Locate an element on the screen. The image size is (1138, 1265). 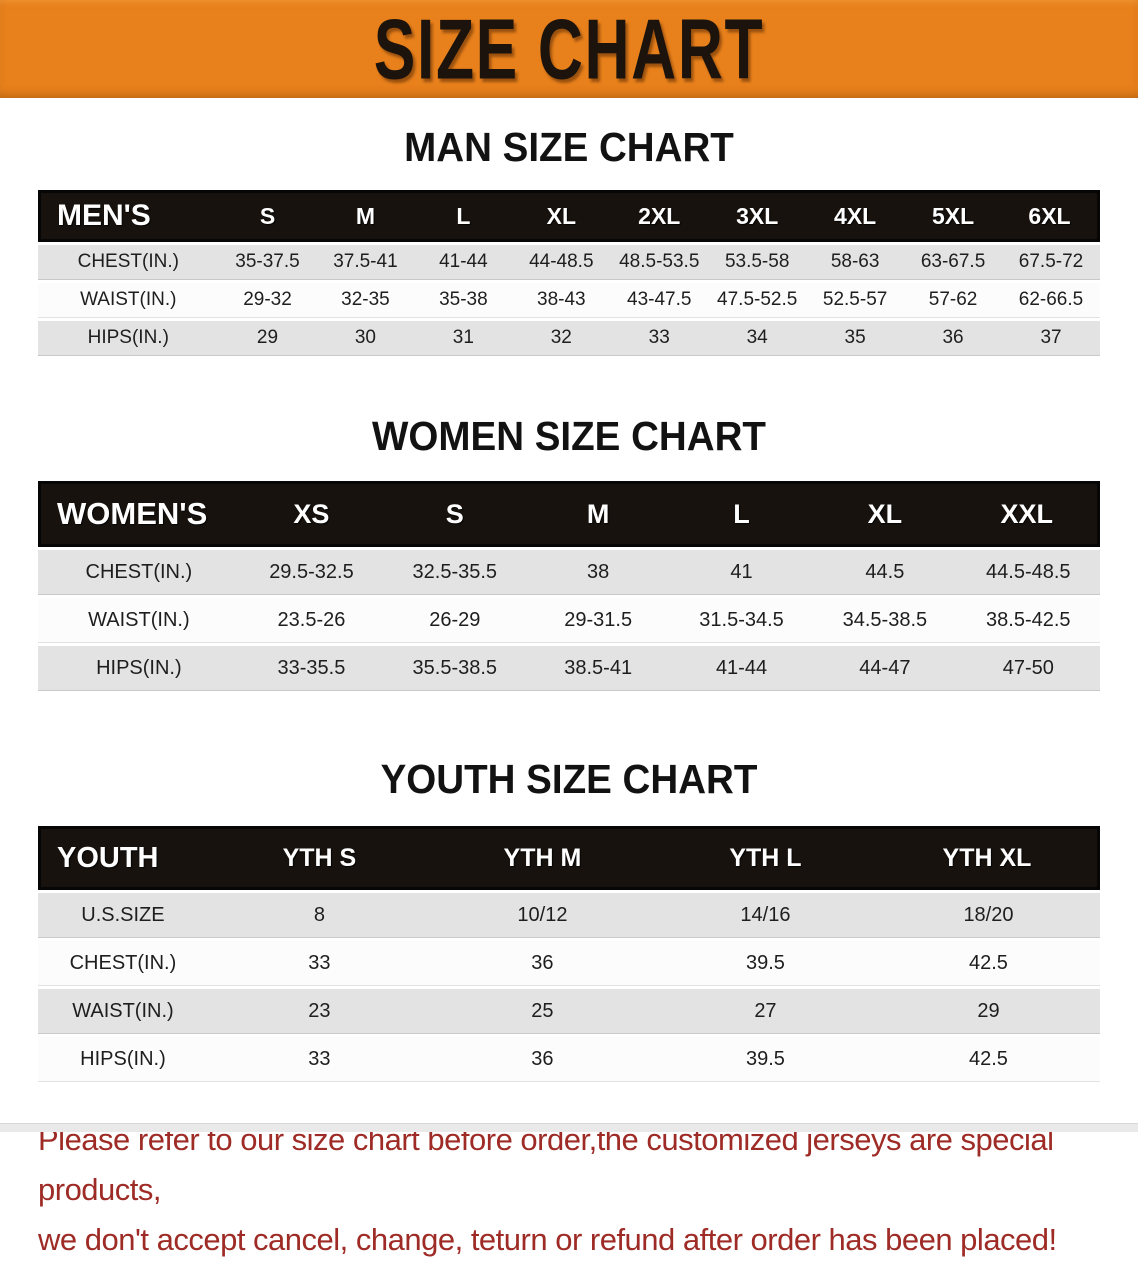
womens-header-row: WOMEN'S XS S M L XL XXL is located at coordinates (569, 514).